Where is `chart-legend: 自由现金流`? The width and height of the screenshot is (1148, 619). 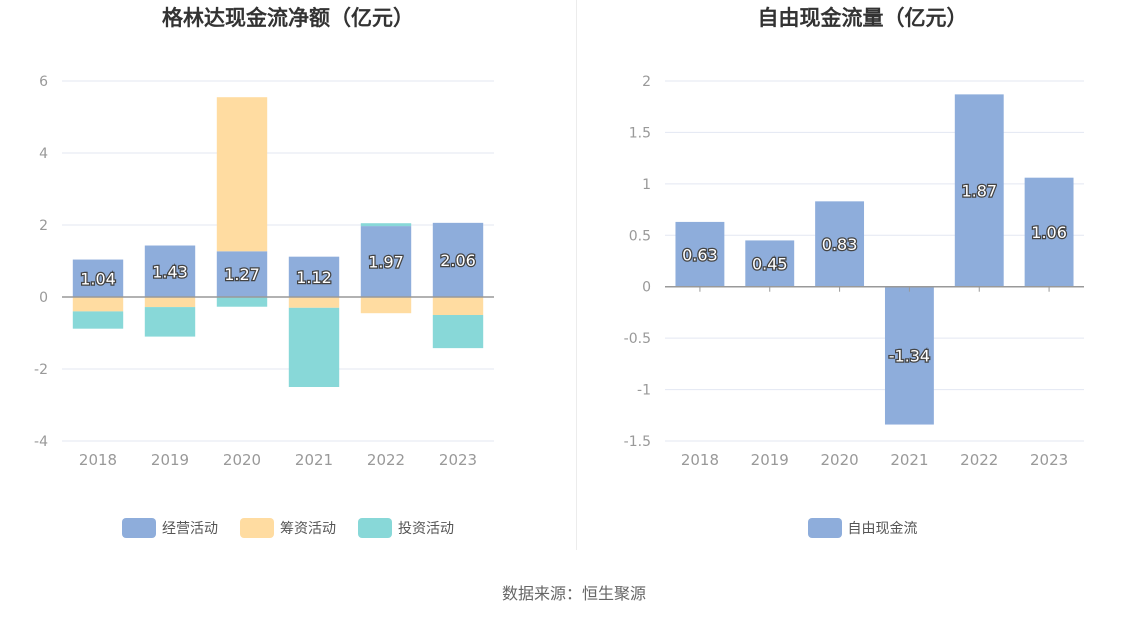 chart-legend: 自由现金流 is located at coordinates (862, 528).